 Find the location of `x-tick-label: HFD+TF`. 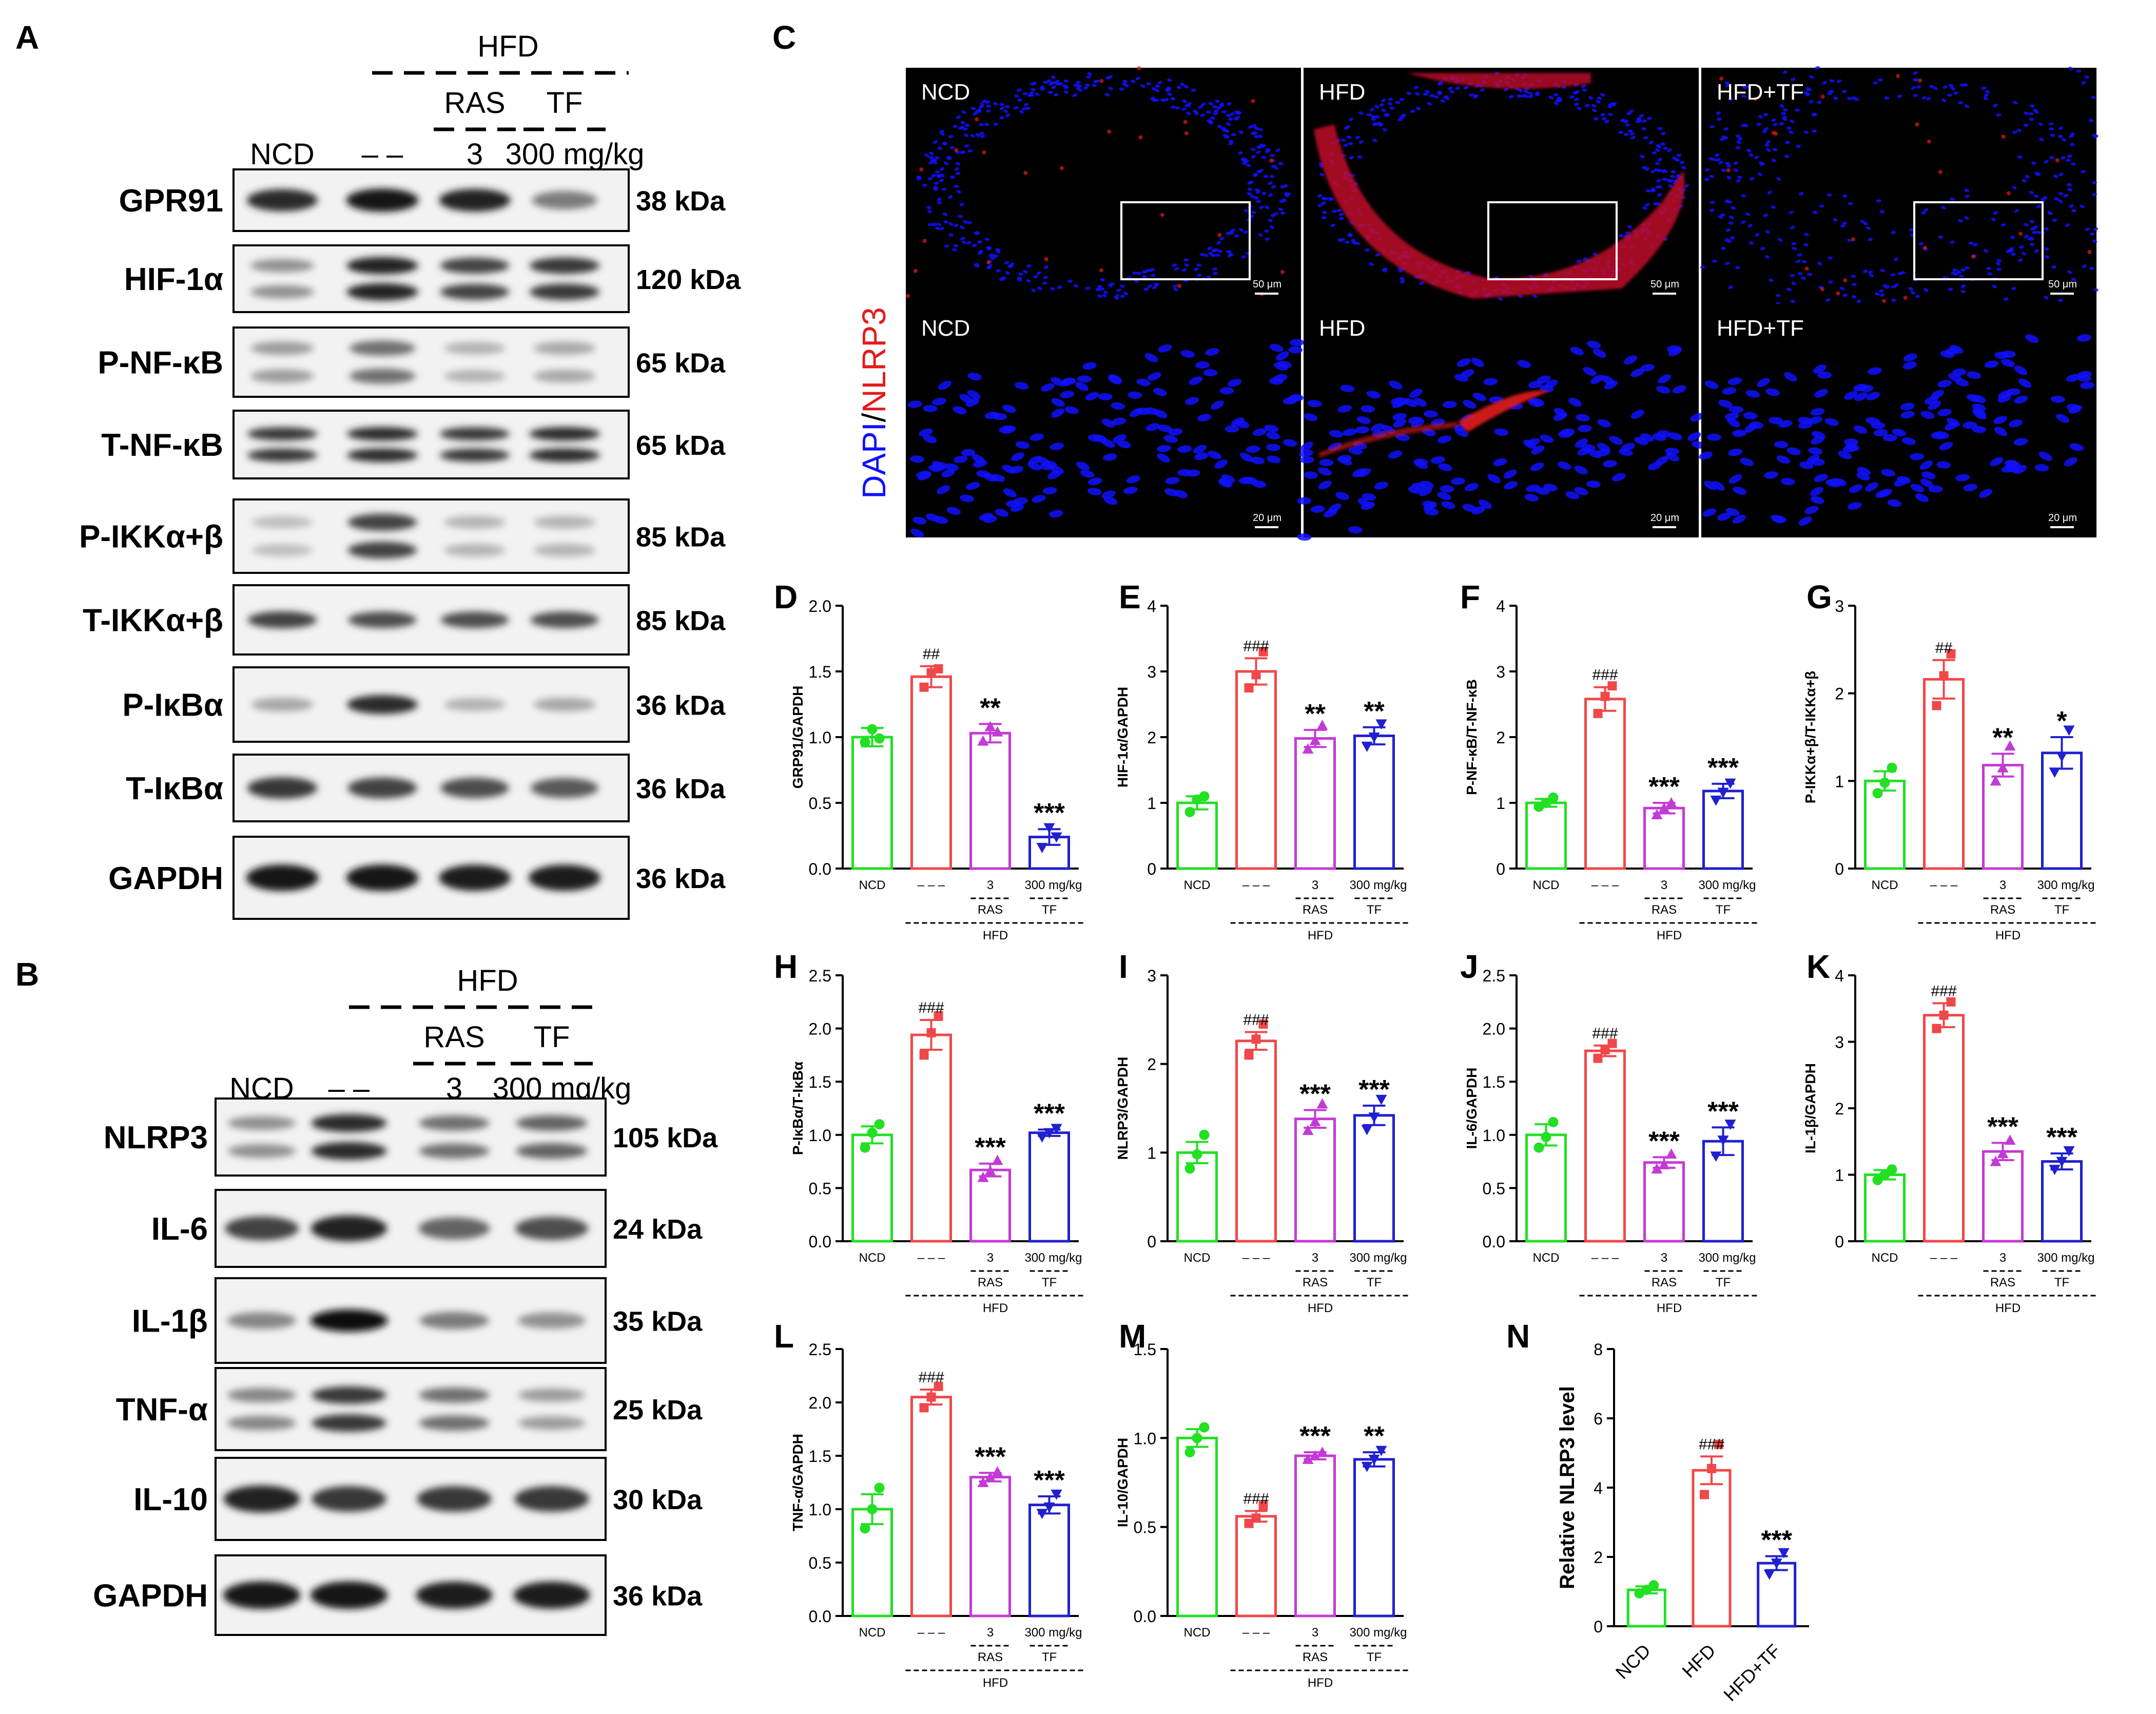

x-tick-label: HFD+TF is located at coordinates (1751, 1672).